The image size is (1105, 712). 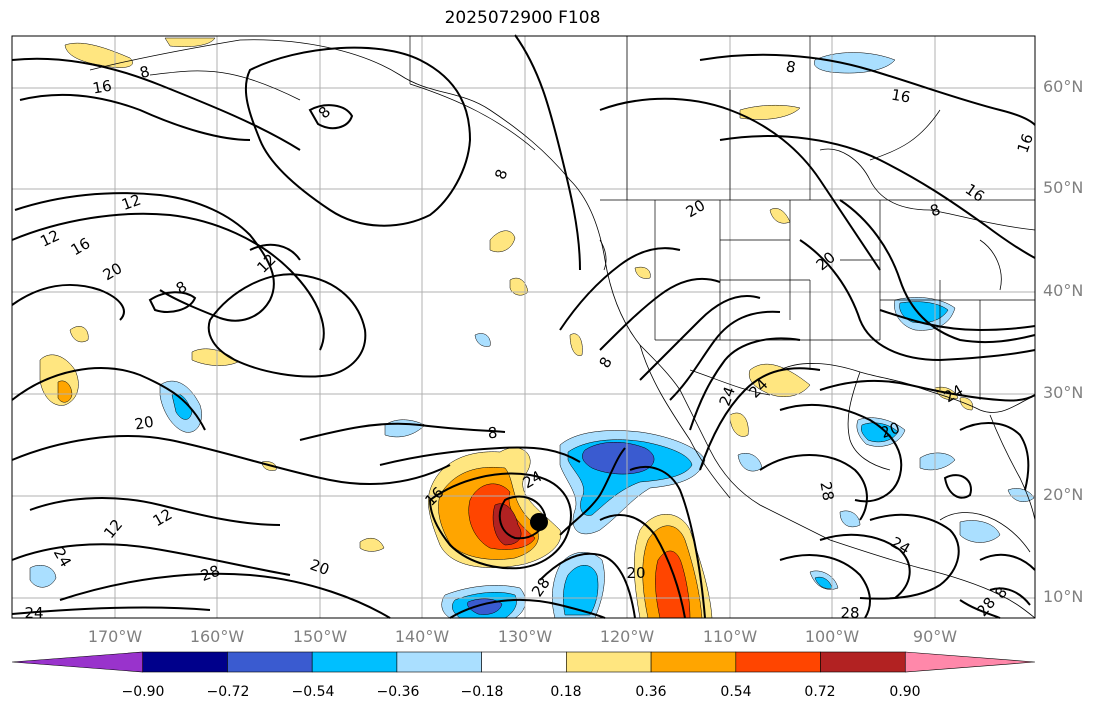 What do you see at coordinates (1063, 187) in the screenshot?
I see `lat-label: 50°N` at bounding box center [1063, 187].